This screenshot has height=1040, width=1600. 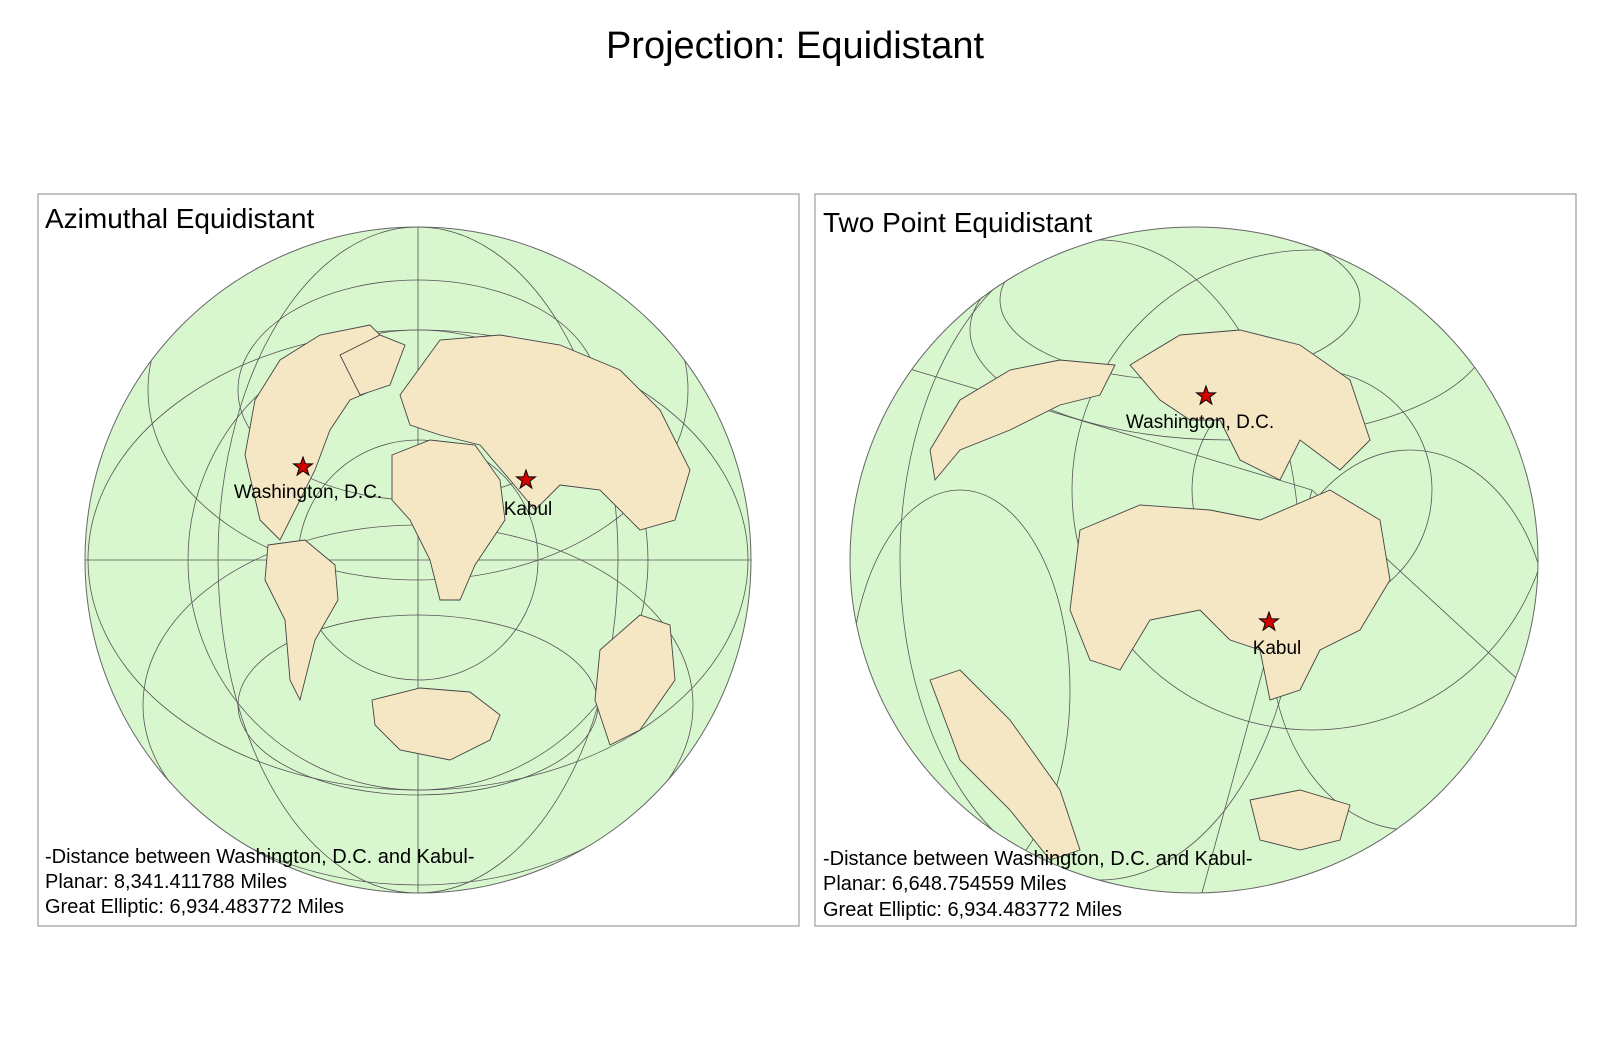 What do you see at coordinates (1250, 405) in the screenshot?
I see `north-america` at bounding box center [1250, 405].